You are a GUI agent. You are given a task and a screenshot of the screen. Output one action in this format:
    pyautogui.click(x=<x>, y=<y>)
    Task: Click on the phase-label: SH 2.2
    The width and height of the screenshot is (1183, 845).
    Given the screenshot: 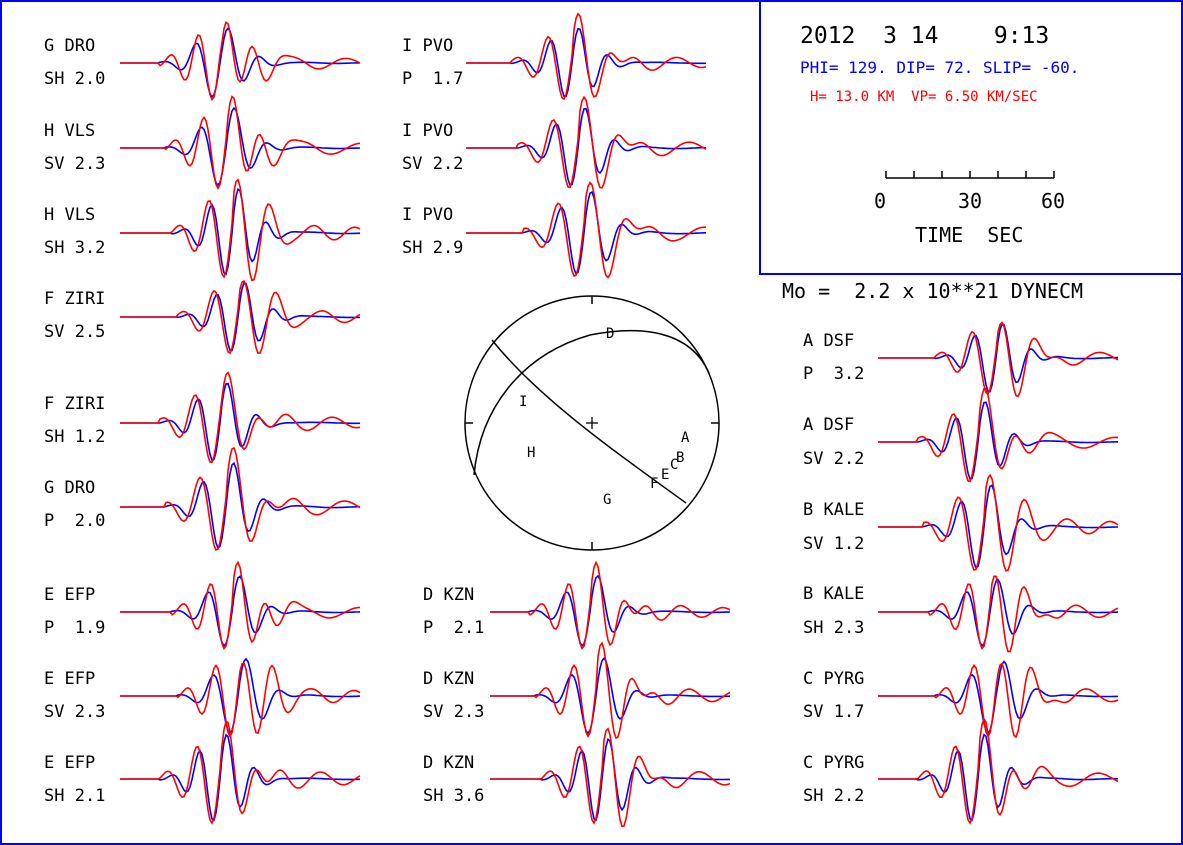 What is the action you would take?
    pyautogui.click(x=834, y=796)
    